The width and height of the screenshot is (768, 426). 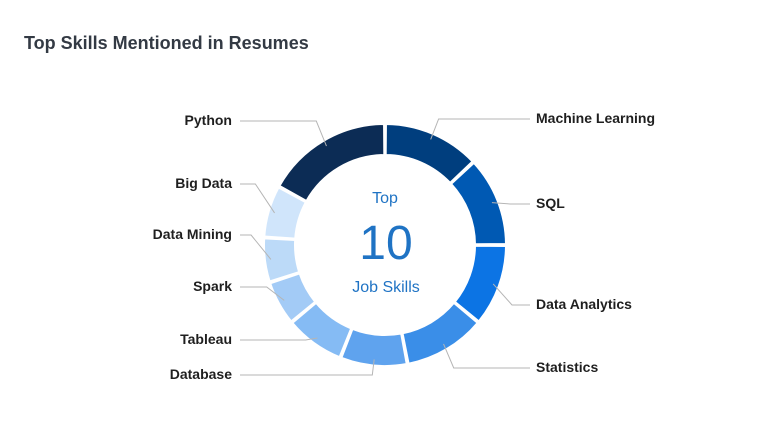 What do you see at coordinates (480, 283) in the screenshot?
I see `slice-data-analytics` at bounding box center [480, 283].